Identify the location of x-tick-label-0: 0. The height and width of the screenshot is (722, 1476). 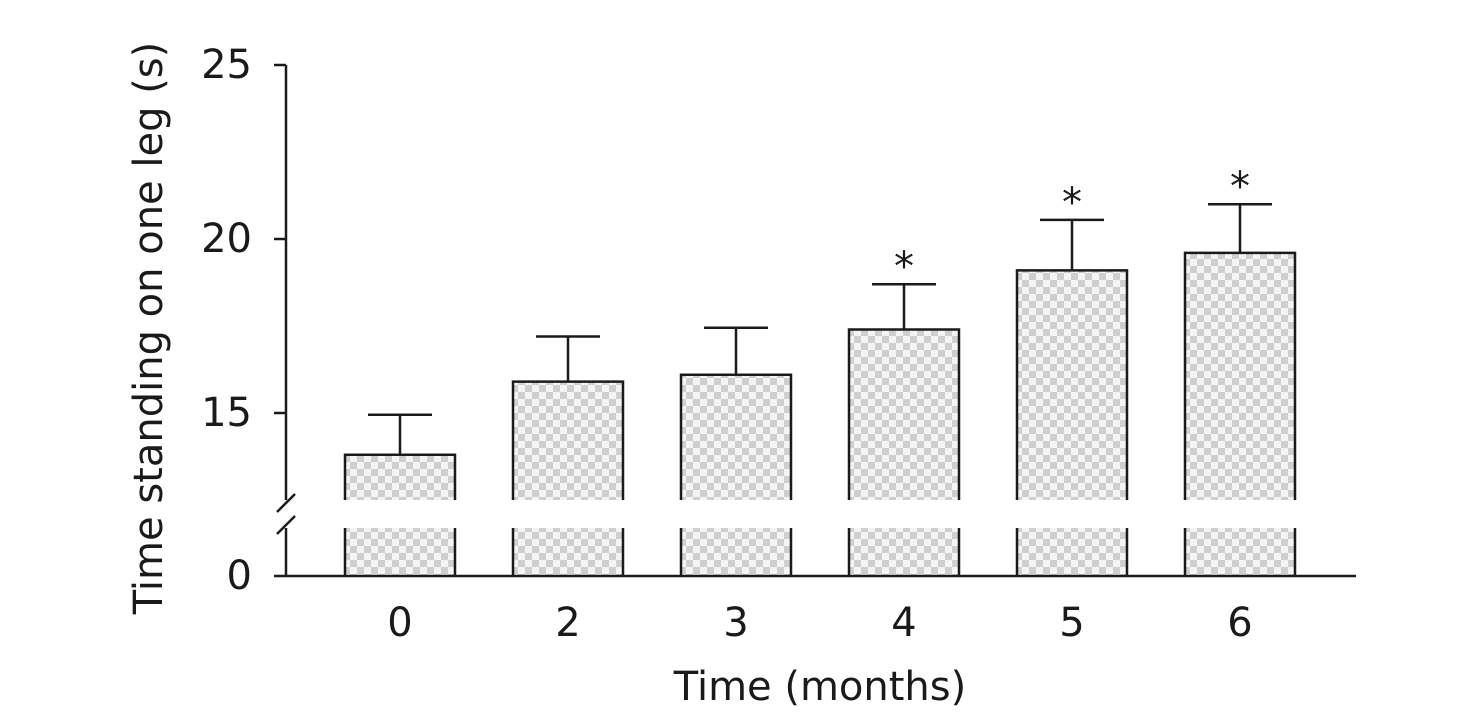
(399, 623).